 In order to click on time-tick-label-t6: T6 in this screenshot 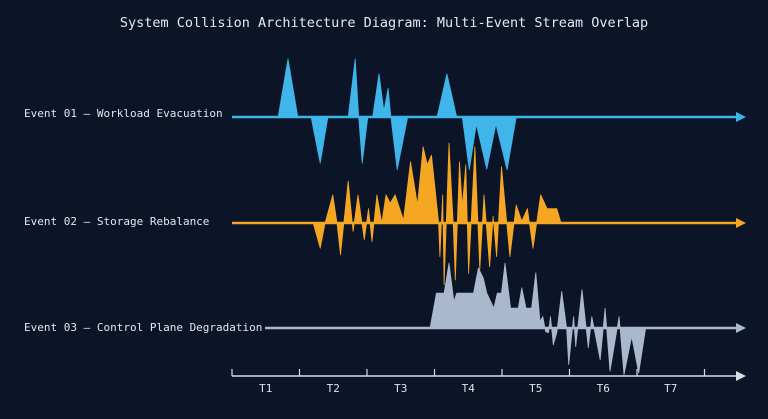, I will do `click(603, 388)`.